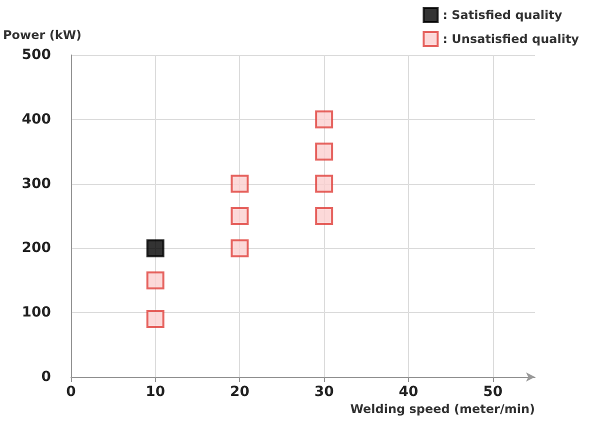 The width and height of the screenshot is (589, 425). Describe the element at coordinates (37, 184) in the screenshot. I see `y-tick-label: 300` at that location.